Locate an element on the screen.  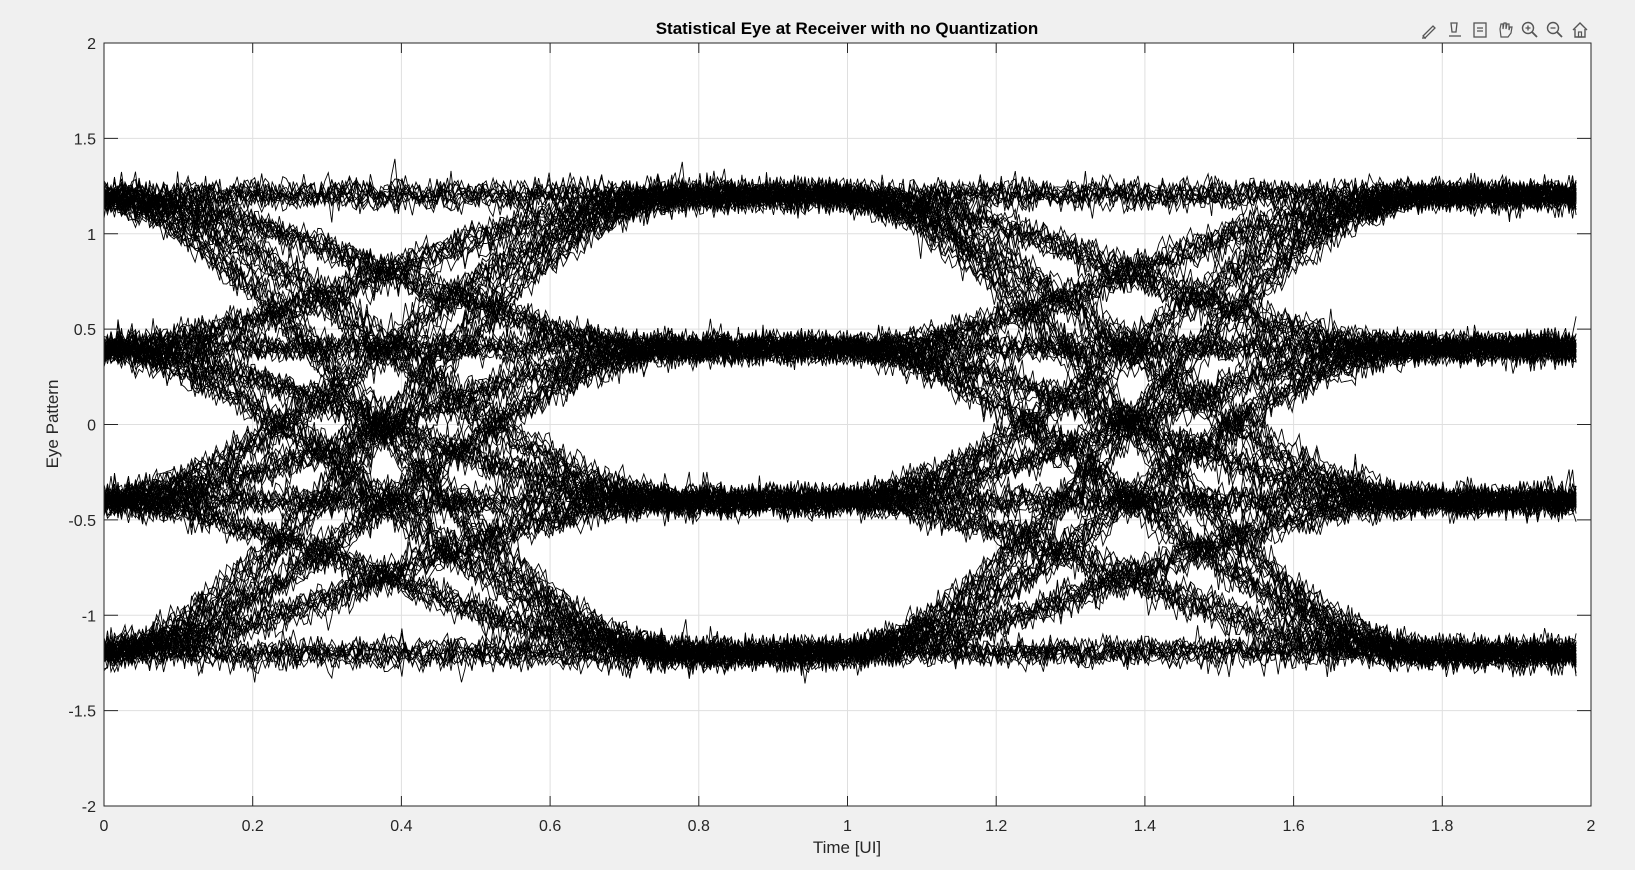
y-tick-label: 0 is located at coordinates (91, 426).